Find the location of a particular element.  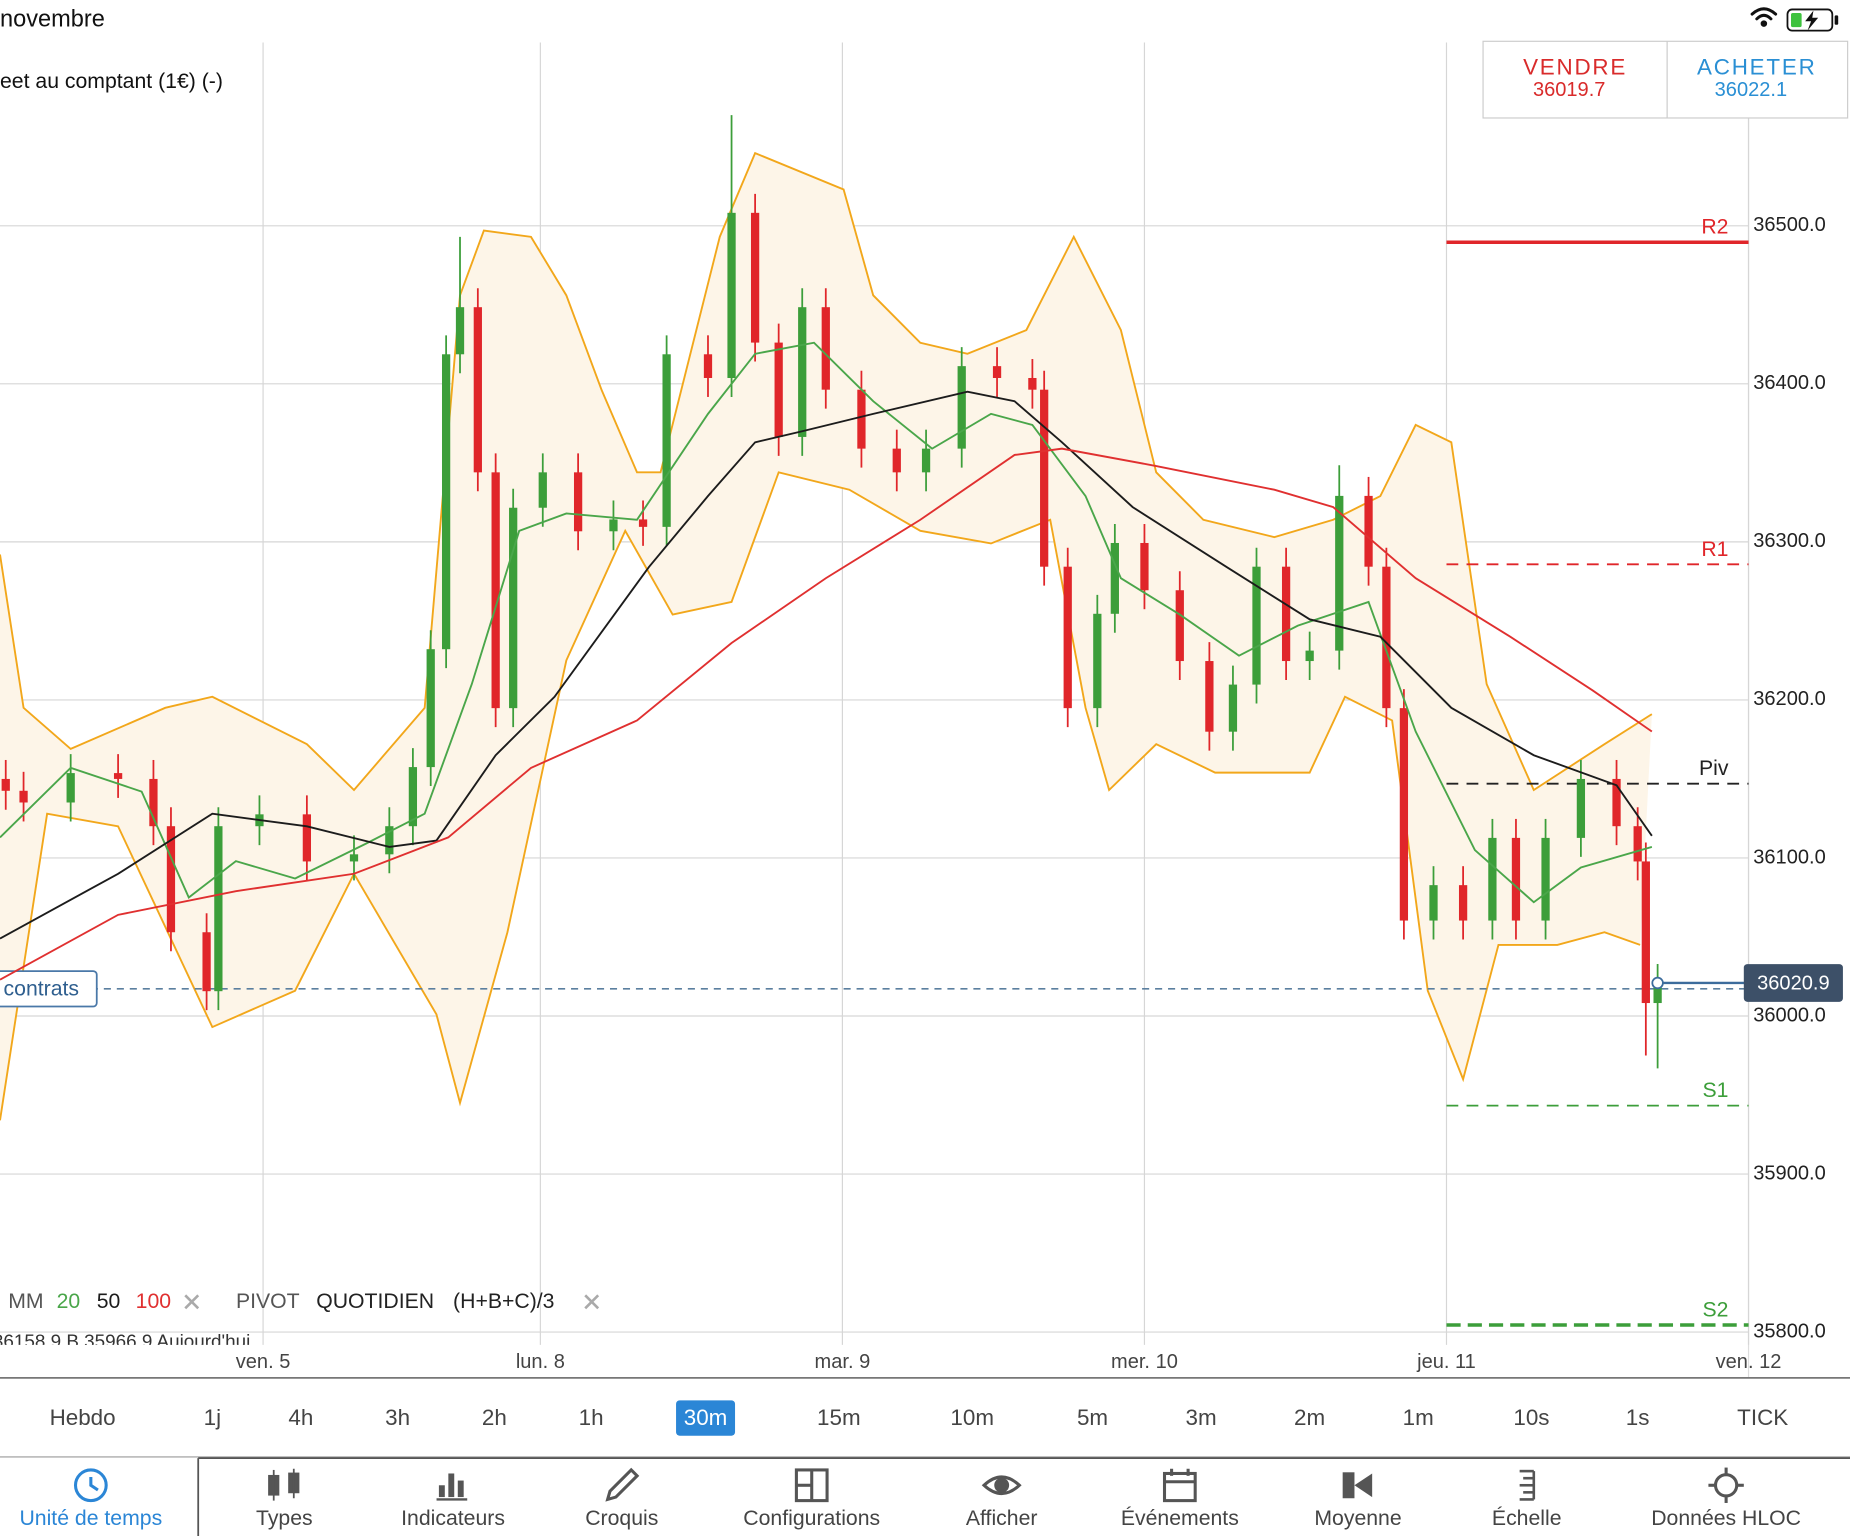

timeframe-selected is located at coordinates (706, 1418).